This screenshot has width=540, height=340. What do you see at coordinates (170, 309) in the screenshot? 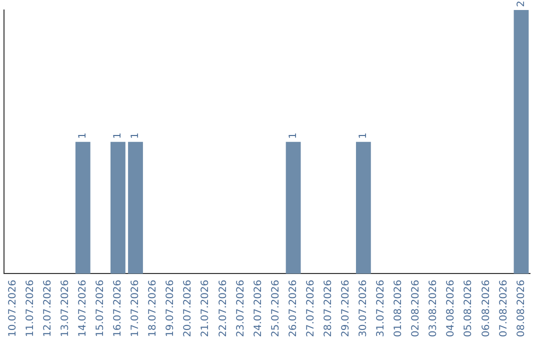
I see `x-tick-label: 19.07.2026` at bounding box center [170, 309].